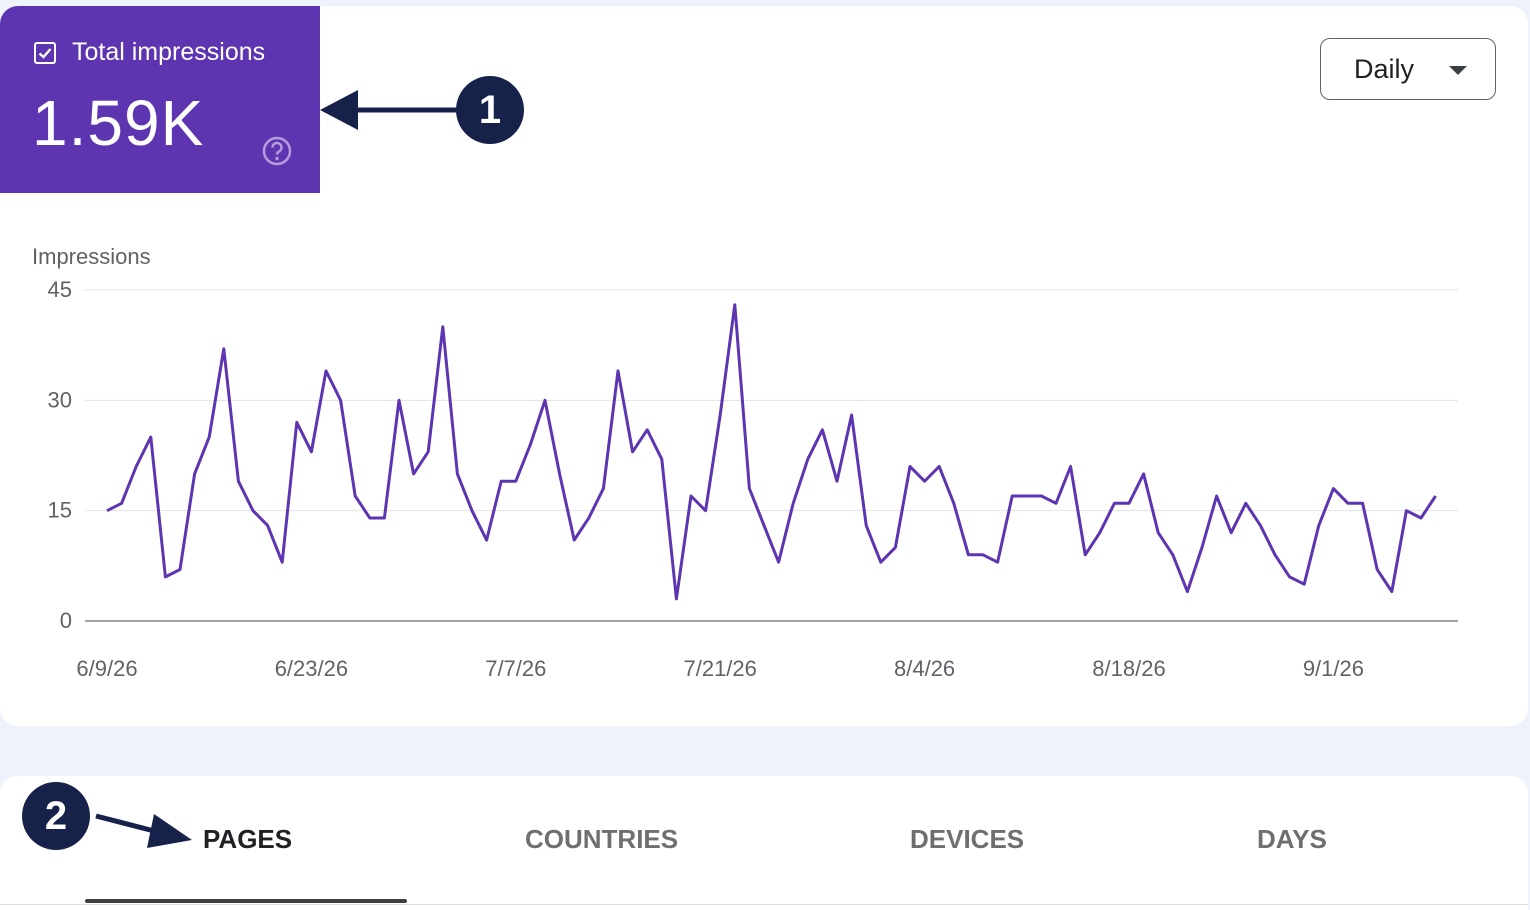  I want to click on tab-days: DAYS, so click(1292, 839).